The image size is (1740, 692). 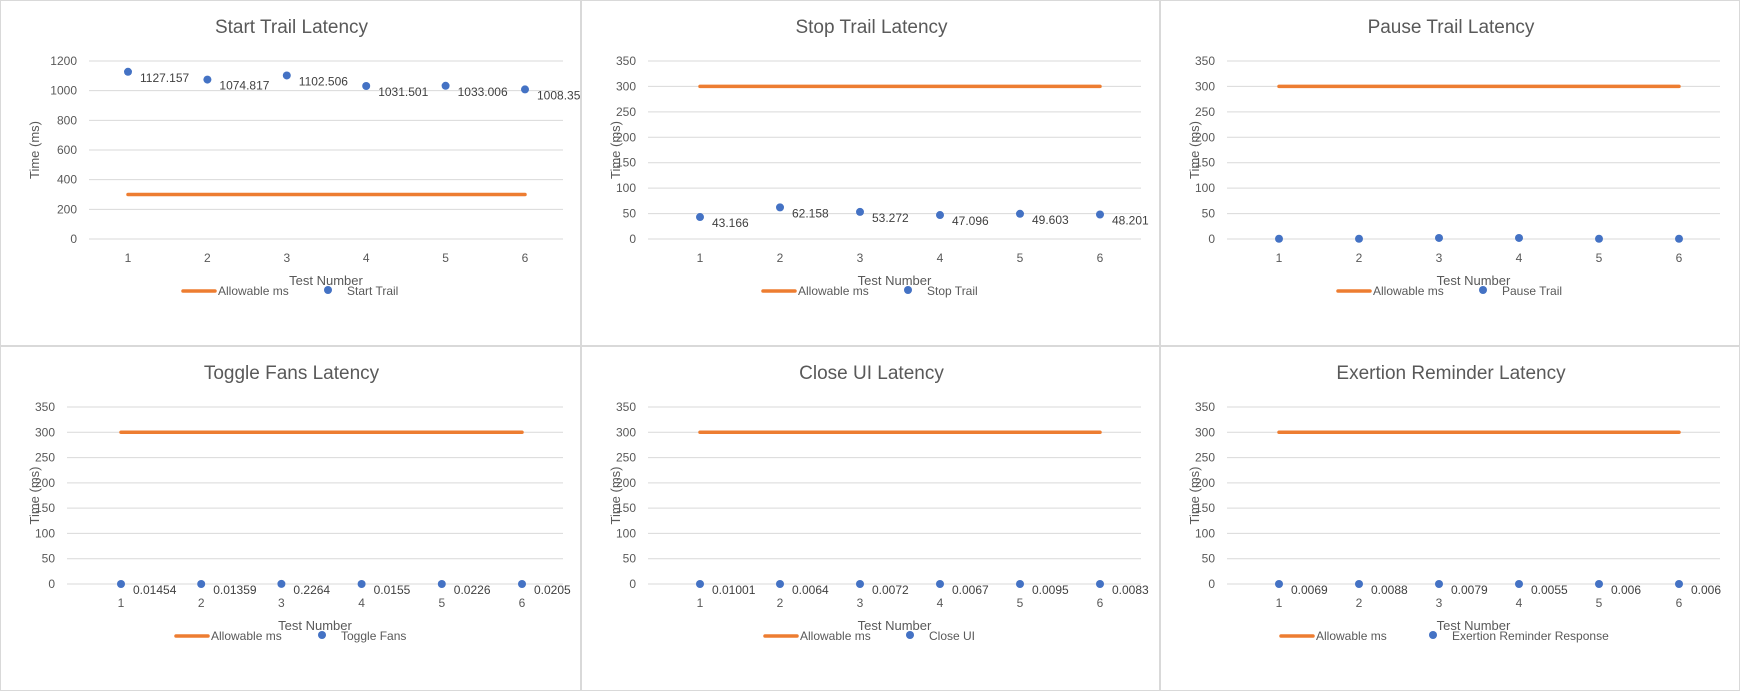 What do you see at coordinates (1451, 27) in the screenshot?
I see `chart-title: Pause Trail Latency` at bounding box center [1451, 27].